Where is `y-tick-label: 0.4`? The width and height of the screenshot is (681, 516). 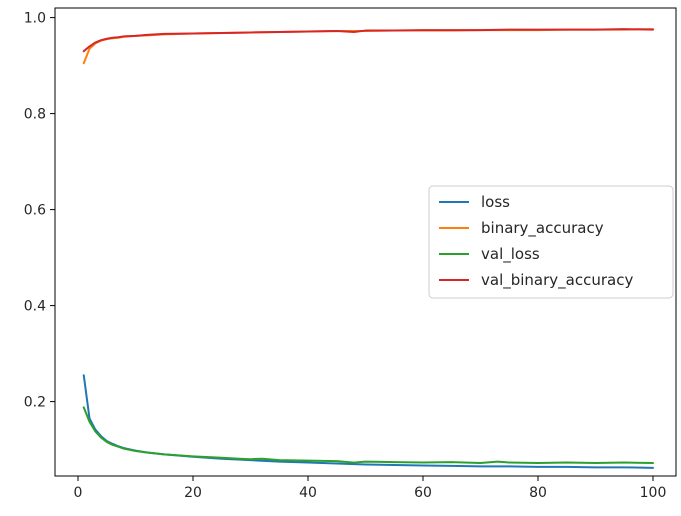 y-tick-label: 0.4 is located at coordinates (35, 307).